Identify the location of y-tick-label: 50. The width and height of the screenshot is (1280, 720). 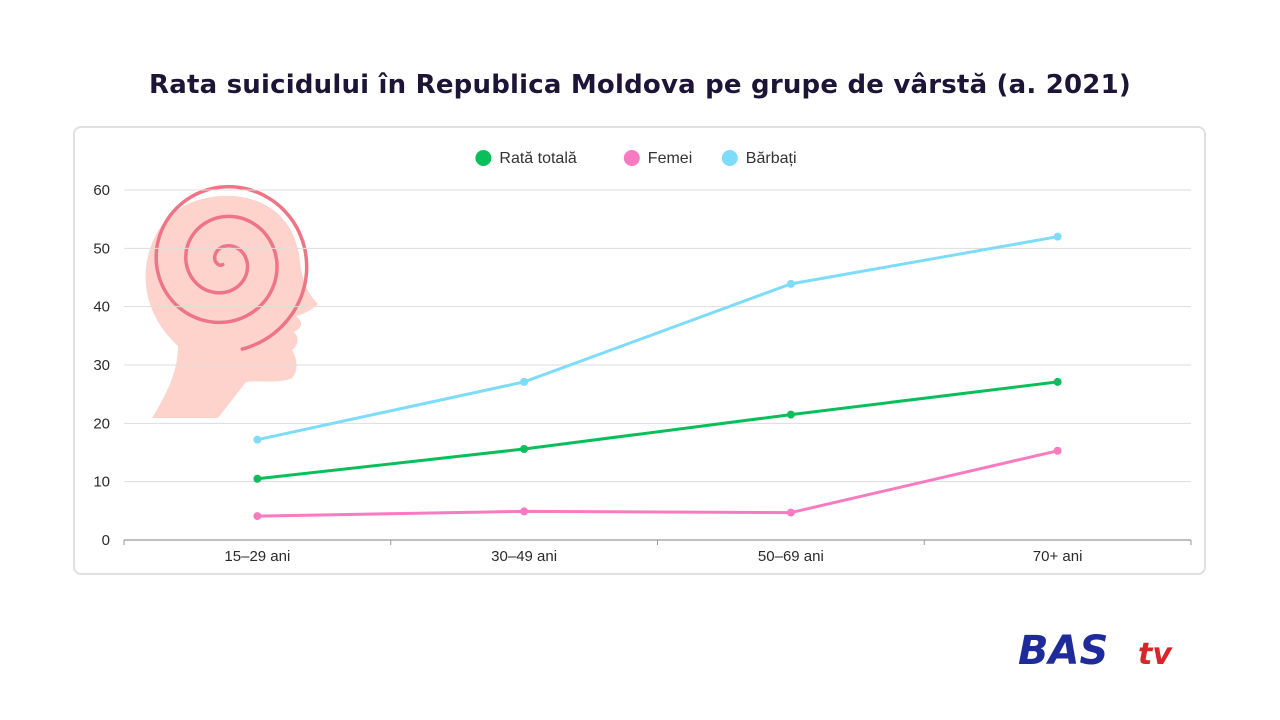
(101, 248).